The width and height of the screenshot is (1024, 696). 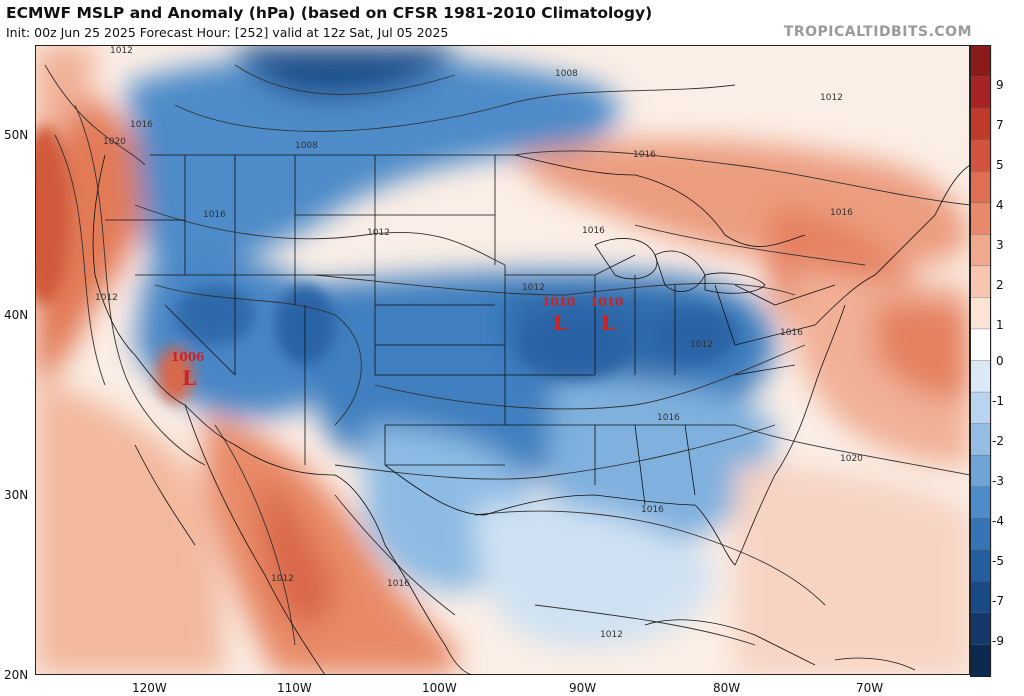 I want to click on lat-label: 20N, so click(x=16, y=675).